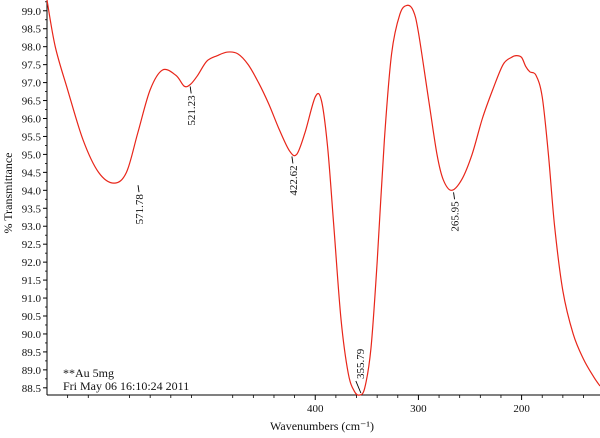 The image size is (600, 438). Describe the element at coordinates (315, 409) in the screenshot. I see `x-tick-label: 400` at that location.